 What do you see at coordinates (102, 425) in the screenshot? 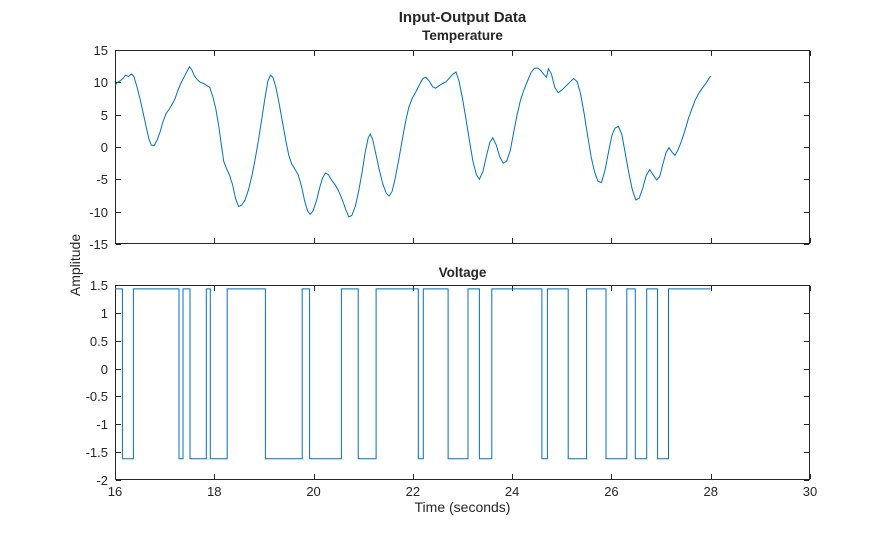
I see `y-tick-label: -1` at bounding box center [102, 425].